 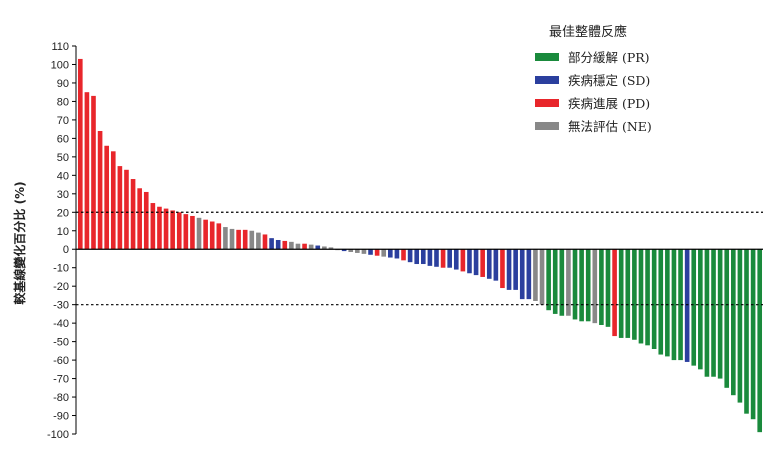 What do you see at coordinates (61, 306) in the screenshot?
I see `y-tick-label: -30` at bounding box center [61, 306].